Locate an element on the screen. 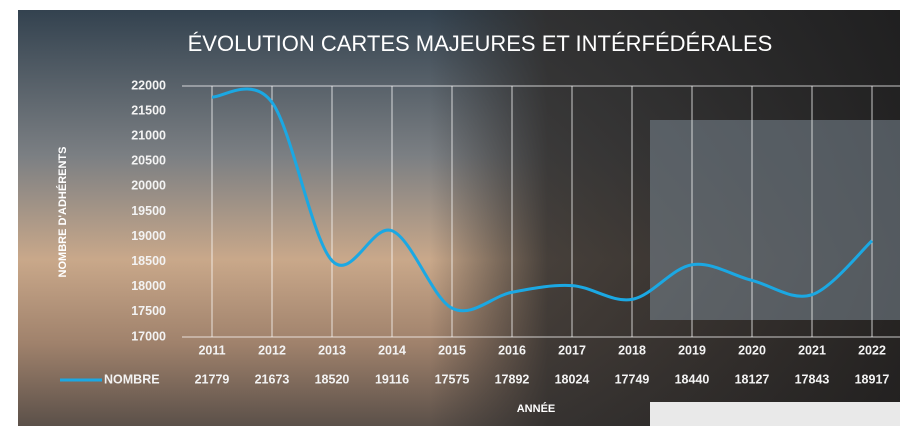 The width and height of the screenshot is (900, 426). data-table-value: 17749 is located at coordinates (632, 379).